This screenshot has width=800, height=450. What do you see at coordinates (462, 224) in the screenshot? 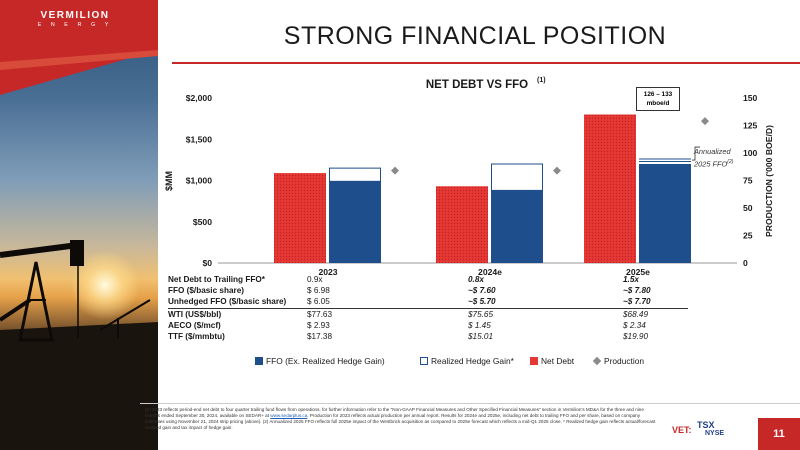
I see `net-debt-bar-2024e` at bounding box center [462, 224].